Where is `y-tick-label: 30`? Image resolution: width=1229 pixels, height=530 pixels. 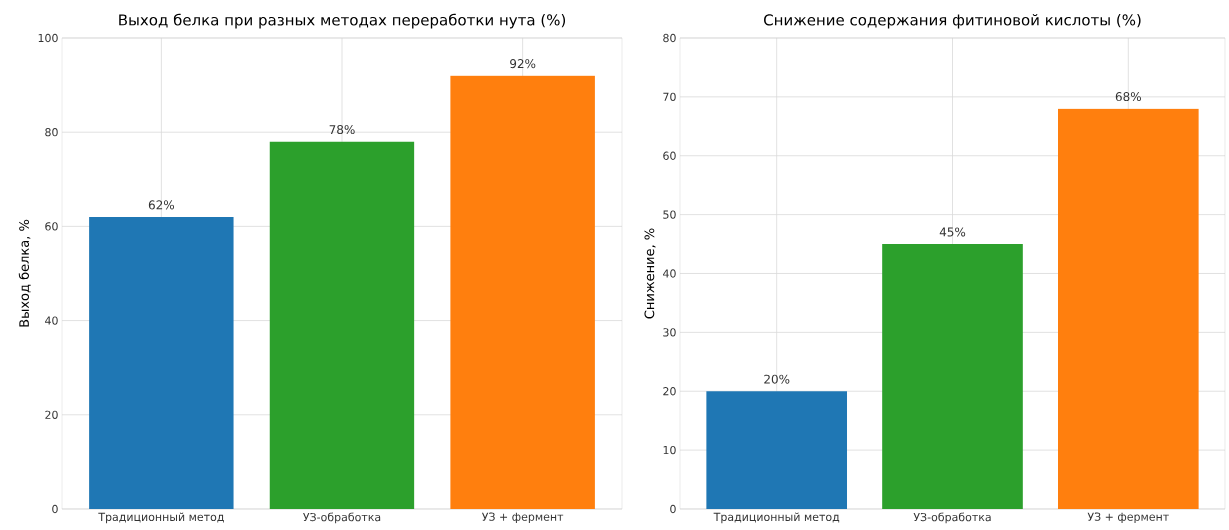 y-tick-label: 30 is located at coordinates (669, 332).